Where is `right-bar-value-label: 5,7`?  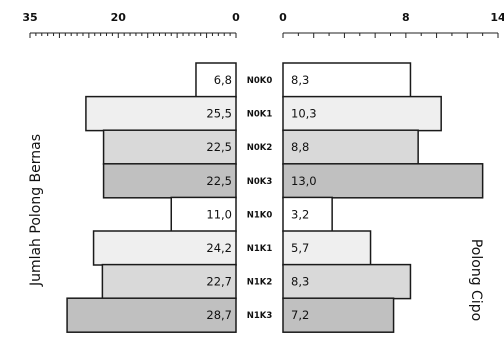 right-bar-value-label: 5,7 is located at coordinates (300, 248).